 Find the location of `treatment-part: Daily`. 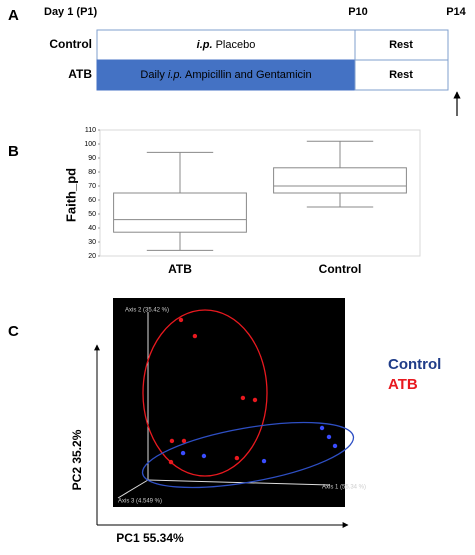

treatment-part: Daily is located at coordinates (154, 75).